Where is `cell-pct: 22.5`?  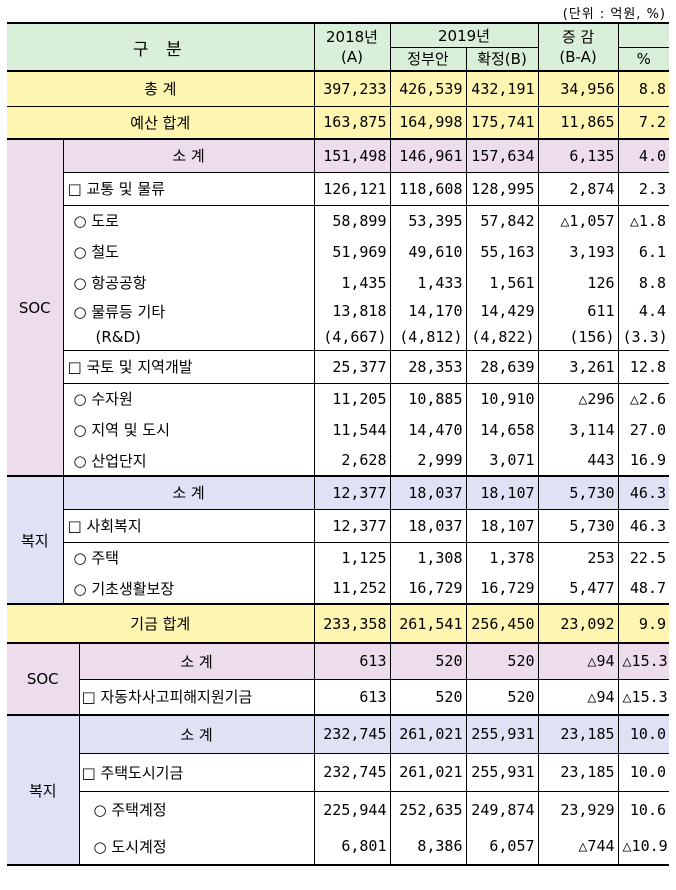 cell-pct: 22.5 is located at coordinates (644, 557).